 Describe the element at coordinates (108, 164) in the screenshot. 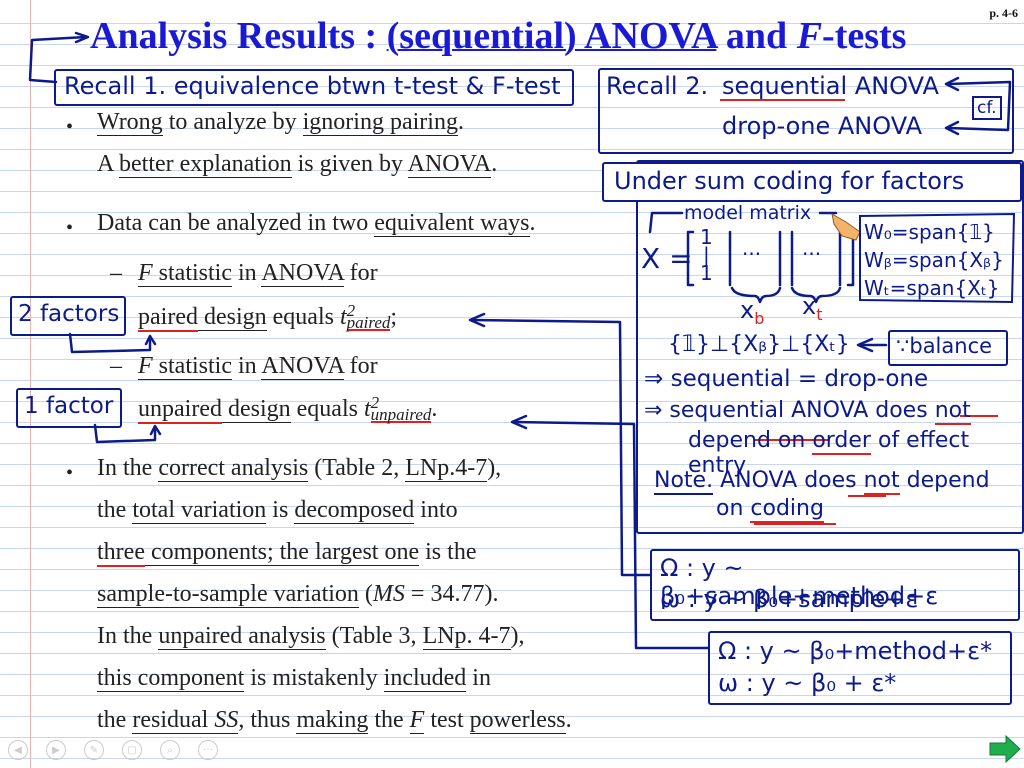

I see `bullet1-a: A` at that location.